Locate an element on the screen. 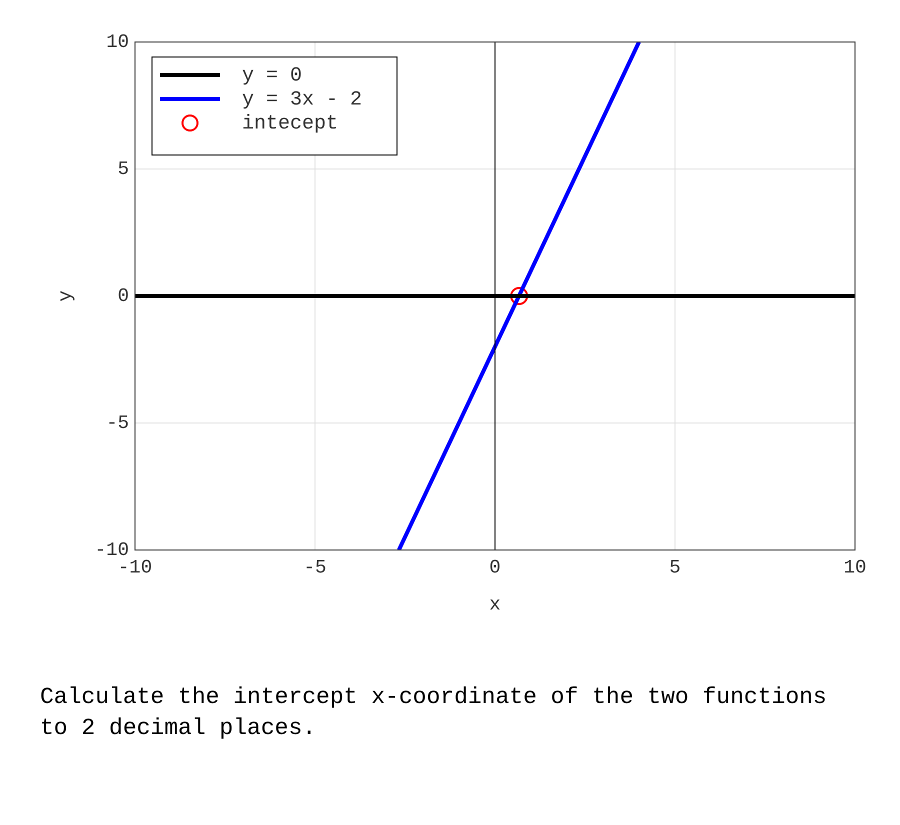  legend-label: y = 3x - 2 is located at coordinates (302, 100).